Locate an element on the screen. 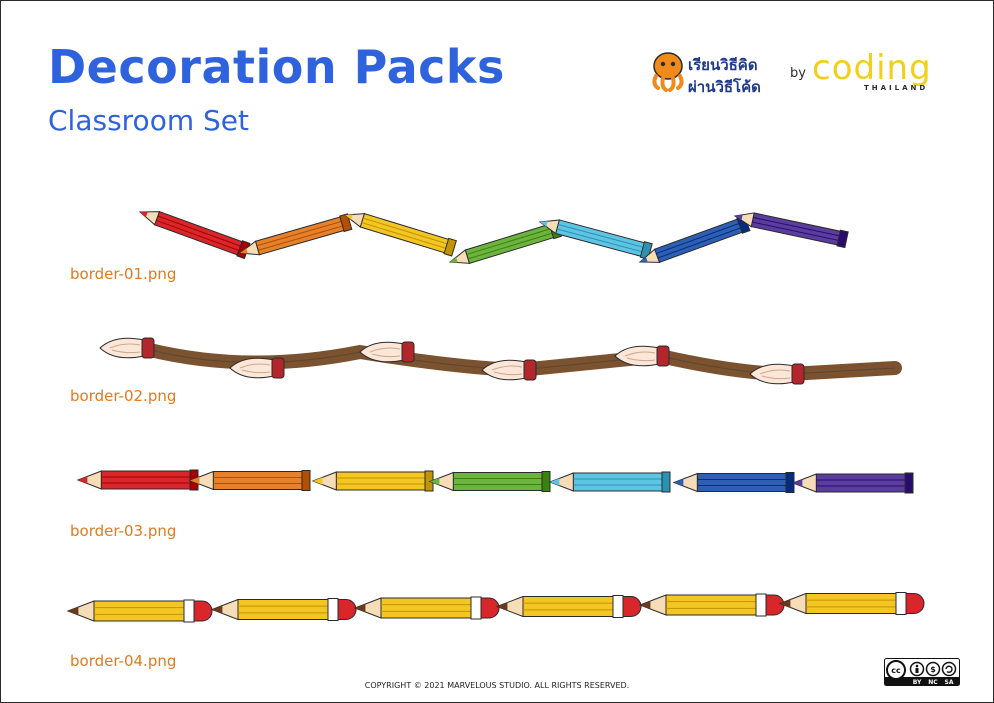 The width and height of the screenshot is (994, 703). sa-icon is located at coordinates (949, 669).